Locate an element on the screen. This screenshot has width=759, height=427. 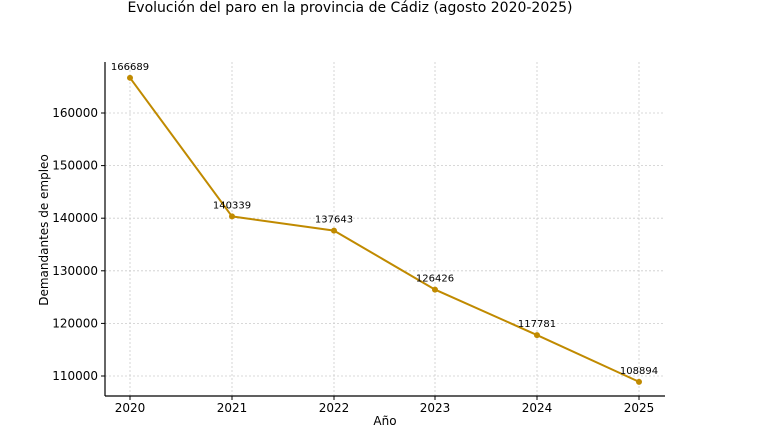
y-tick-label: 160000 is located at coordinates (75, 113).